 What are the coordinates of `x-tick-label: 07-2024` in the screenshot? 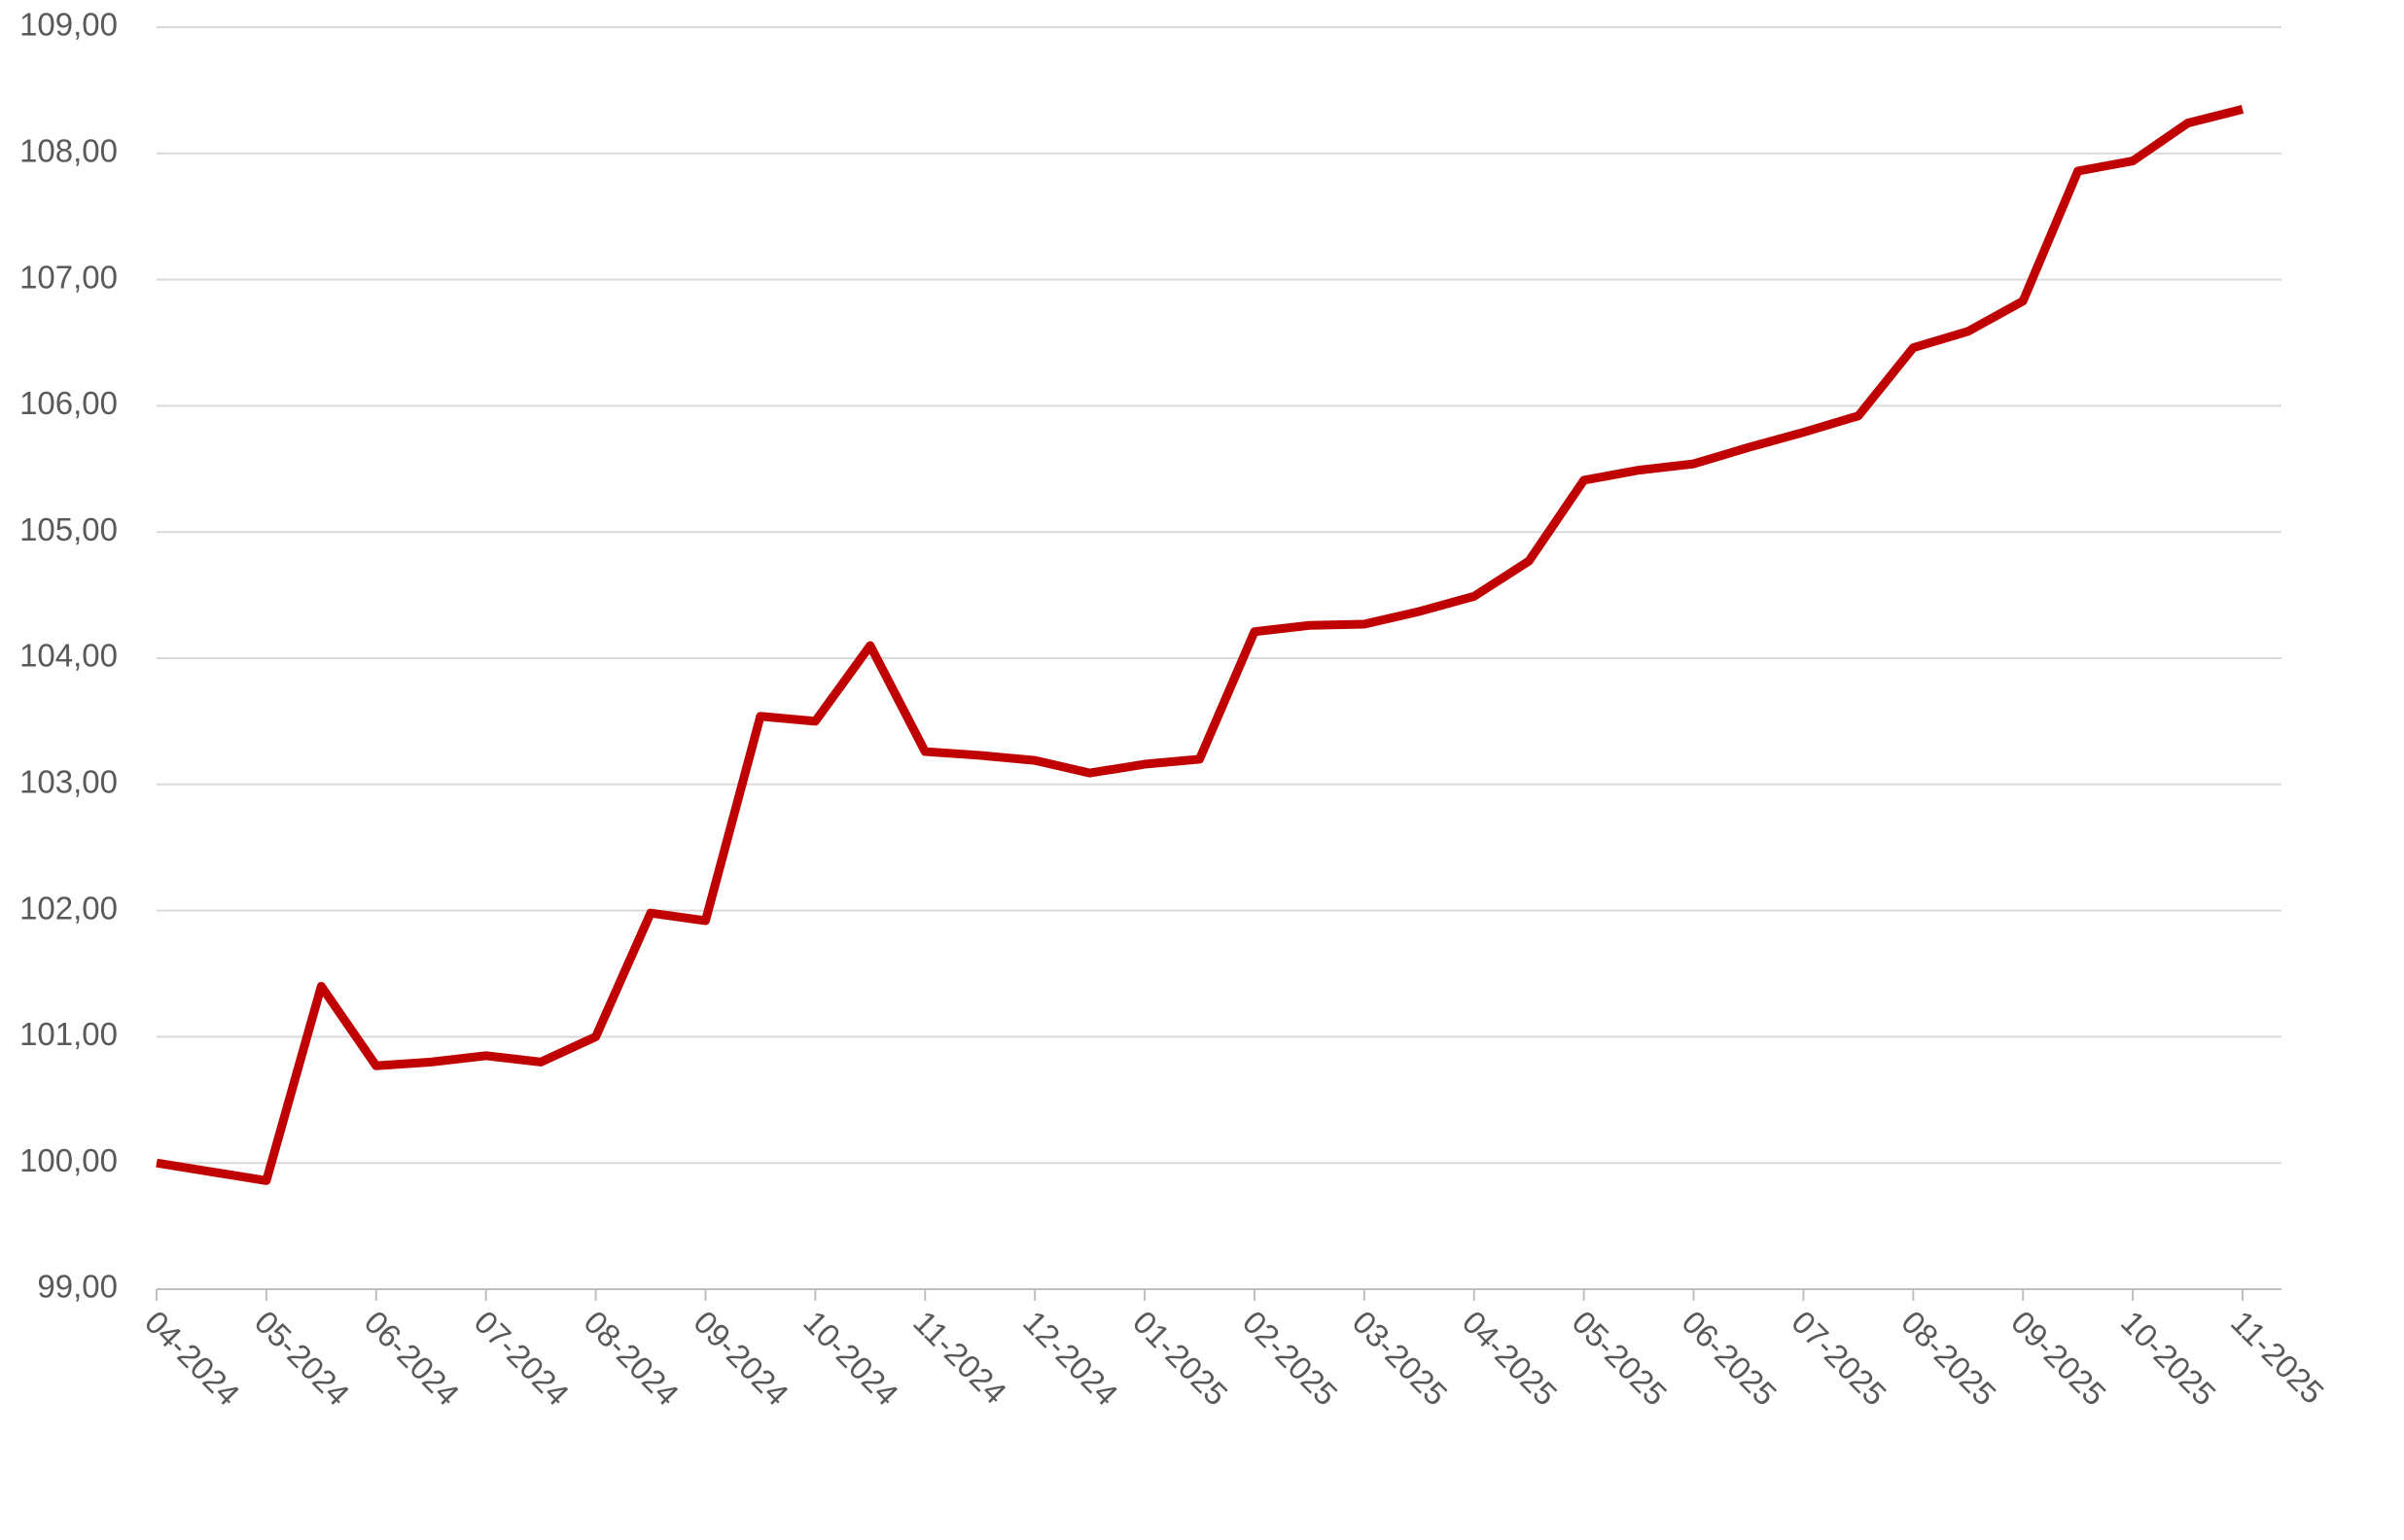 It's located at (522, 1358).